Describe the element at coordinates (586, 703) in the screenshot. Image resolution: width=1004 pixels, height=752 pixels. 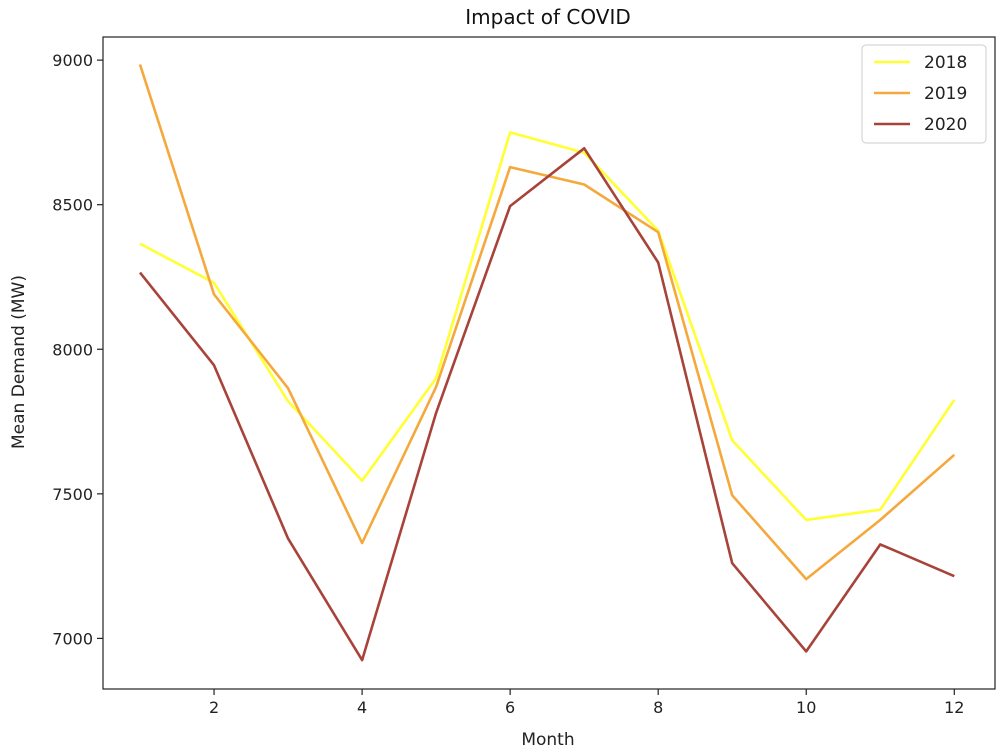
I see `x-axis: 2 4 6 8 10 12` at that location.